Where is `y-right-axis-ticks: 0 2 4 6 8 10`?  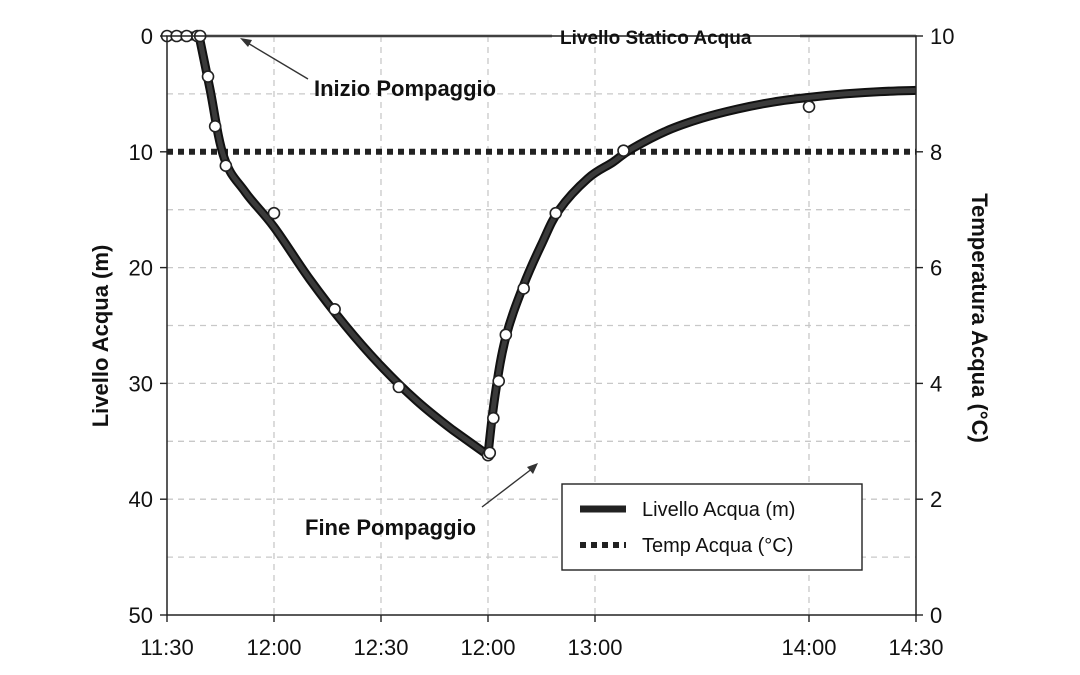
y-right-axis-ticks: 0 2 4 6 8 10 is located at coordinates (935, 326).